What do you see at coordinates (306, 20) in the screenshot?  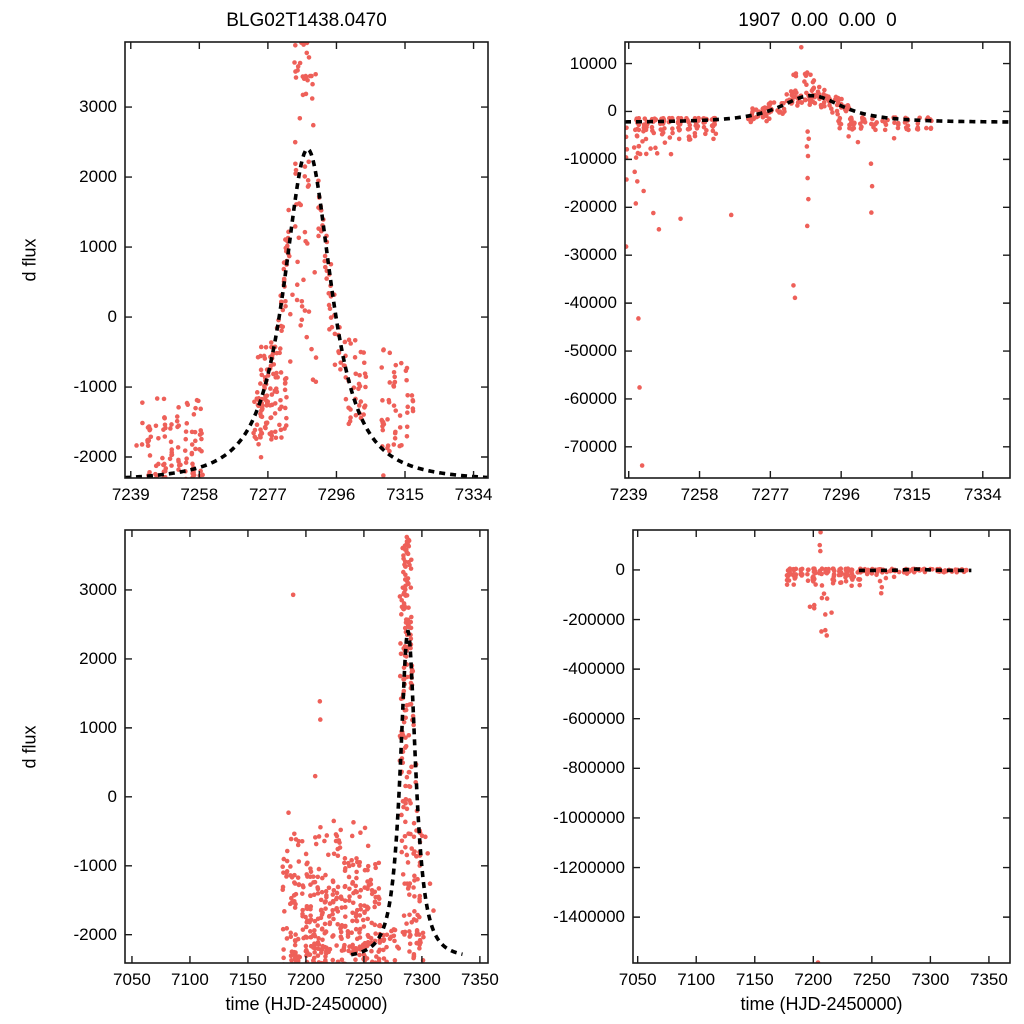 I see `panel-title-left: BLG02T1438.0470` at bounding box center [306, 20].